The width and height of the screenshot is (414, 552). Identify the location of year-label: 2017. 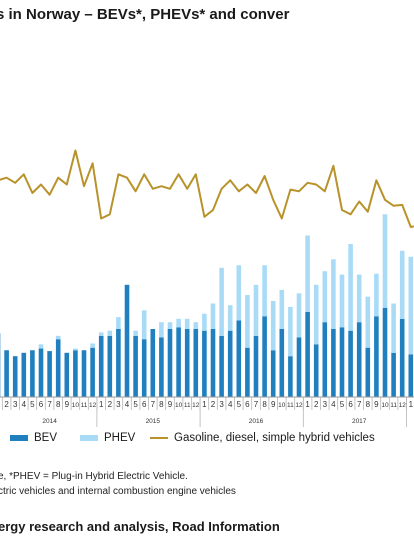
(359, 421).